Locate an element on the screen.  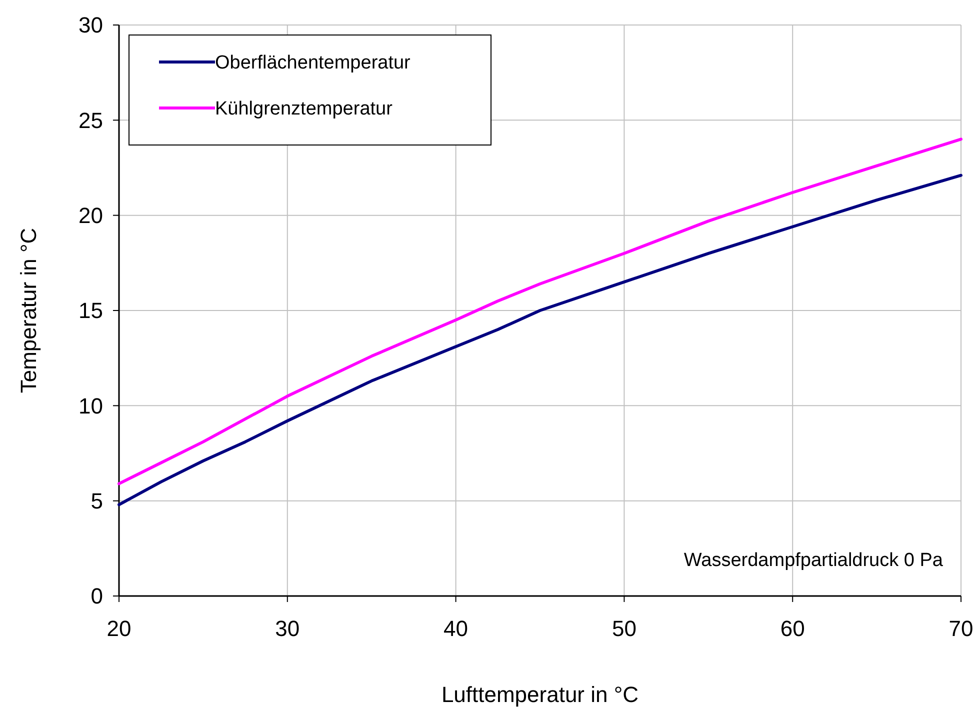
y-tick-label: 25 is located at coordinates (90, 120).